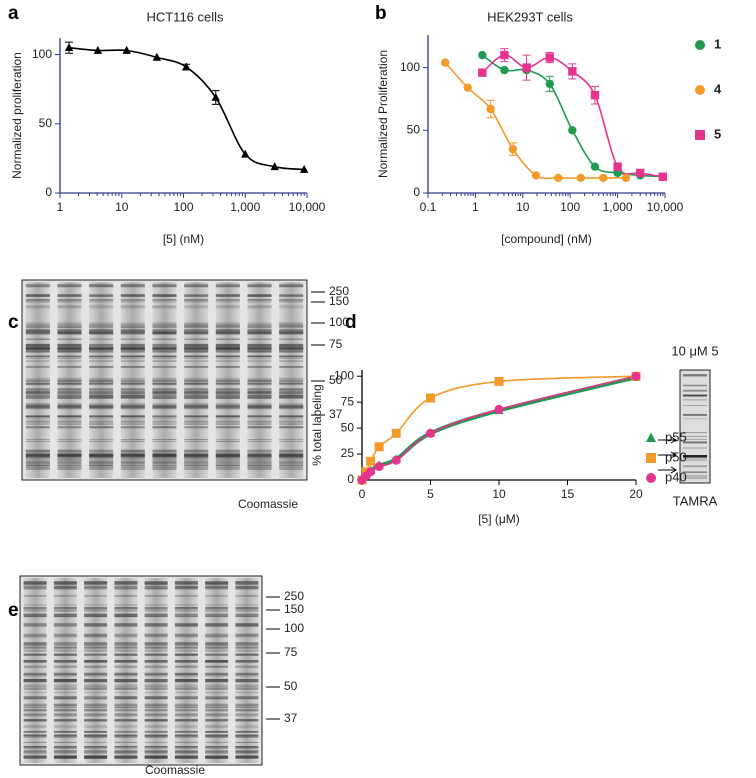 This screenshot has height=778, width=756. I want to click on x-tick-label: 0.1, so click(428, 207).